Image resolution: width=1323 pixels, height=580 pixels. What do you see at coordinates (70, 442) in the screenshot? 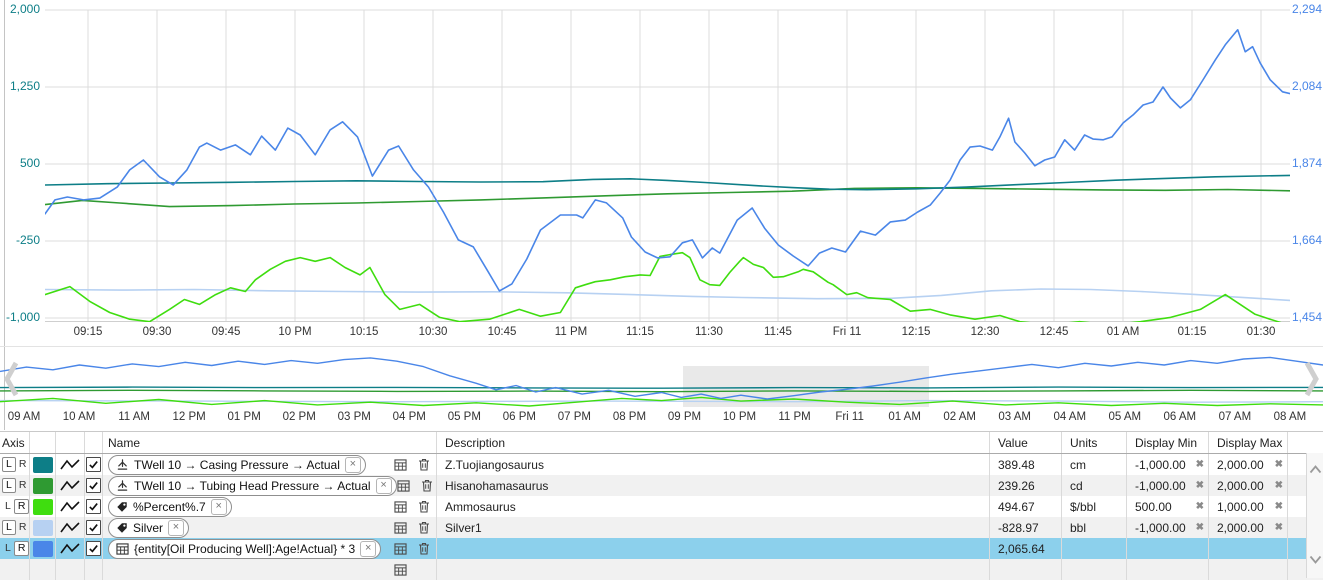
I see `column-header-line-style` at bounding box center [70, 442].